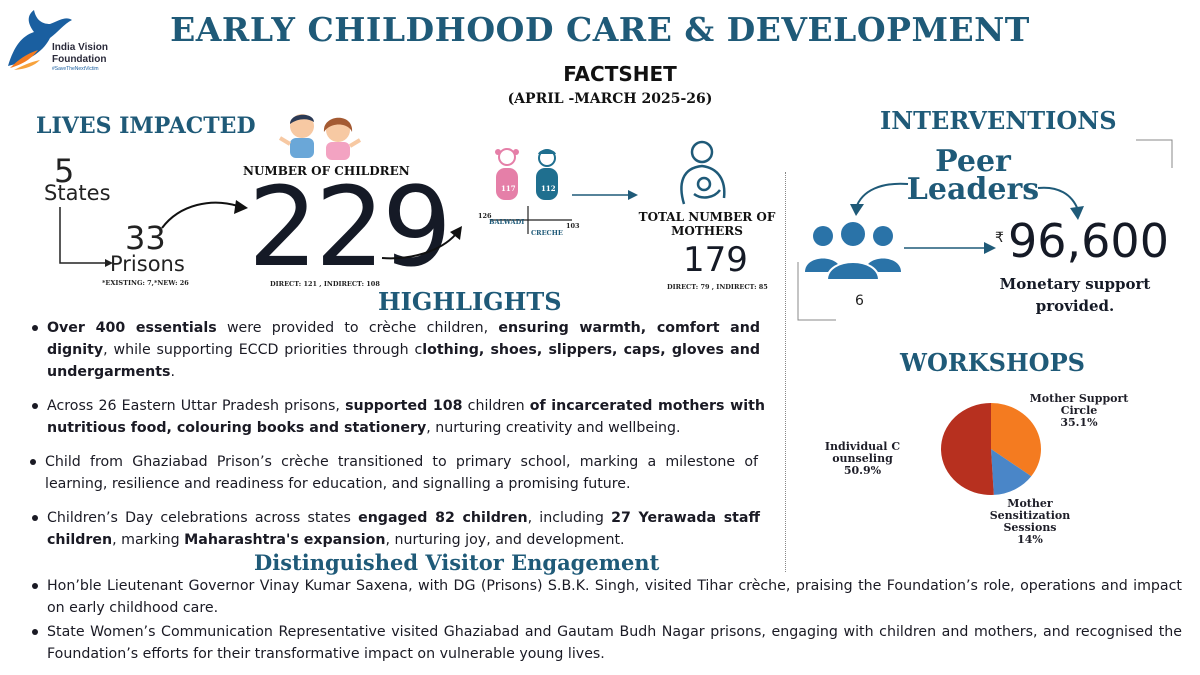 The height and width of the screenshot is (675, 1200). What do you see at coordinates (985, 230) in the screenshot?
I see `interventions-frame` at bounding box center [985, 230].